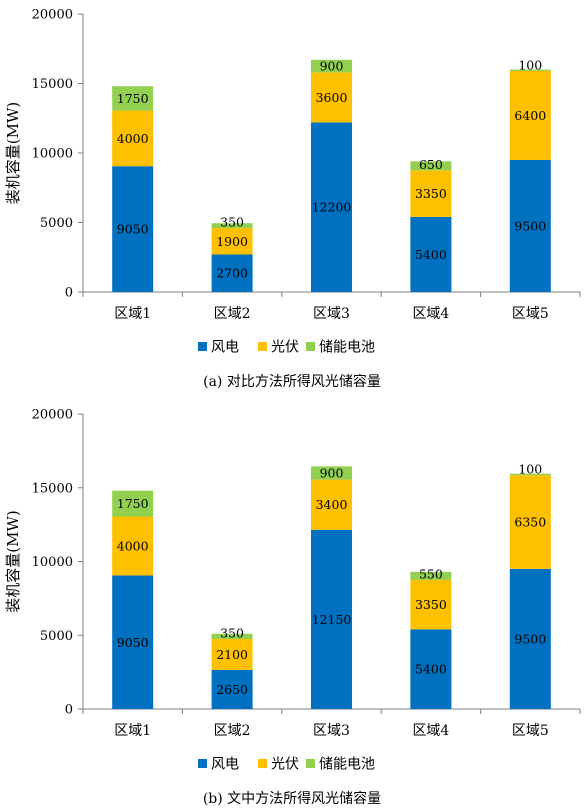 The image size is (585, 811). I want to click on data-label: 2100, so click(232, 654).